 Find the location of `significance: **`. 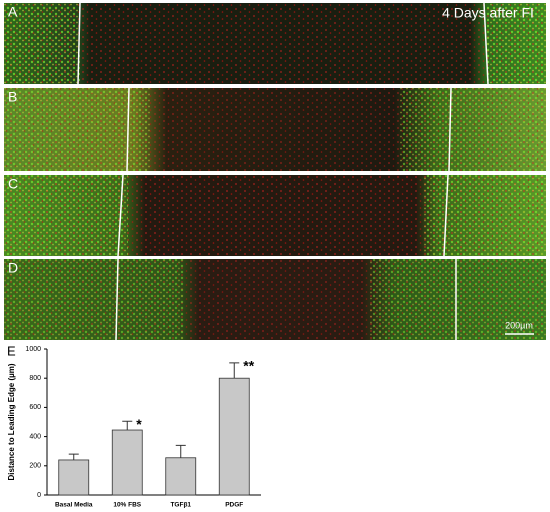

significance: ** is located at coordinates (248, 366).